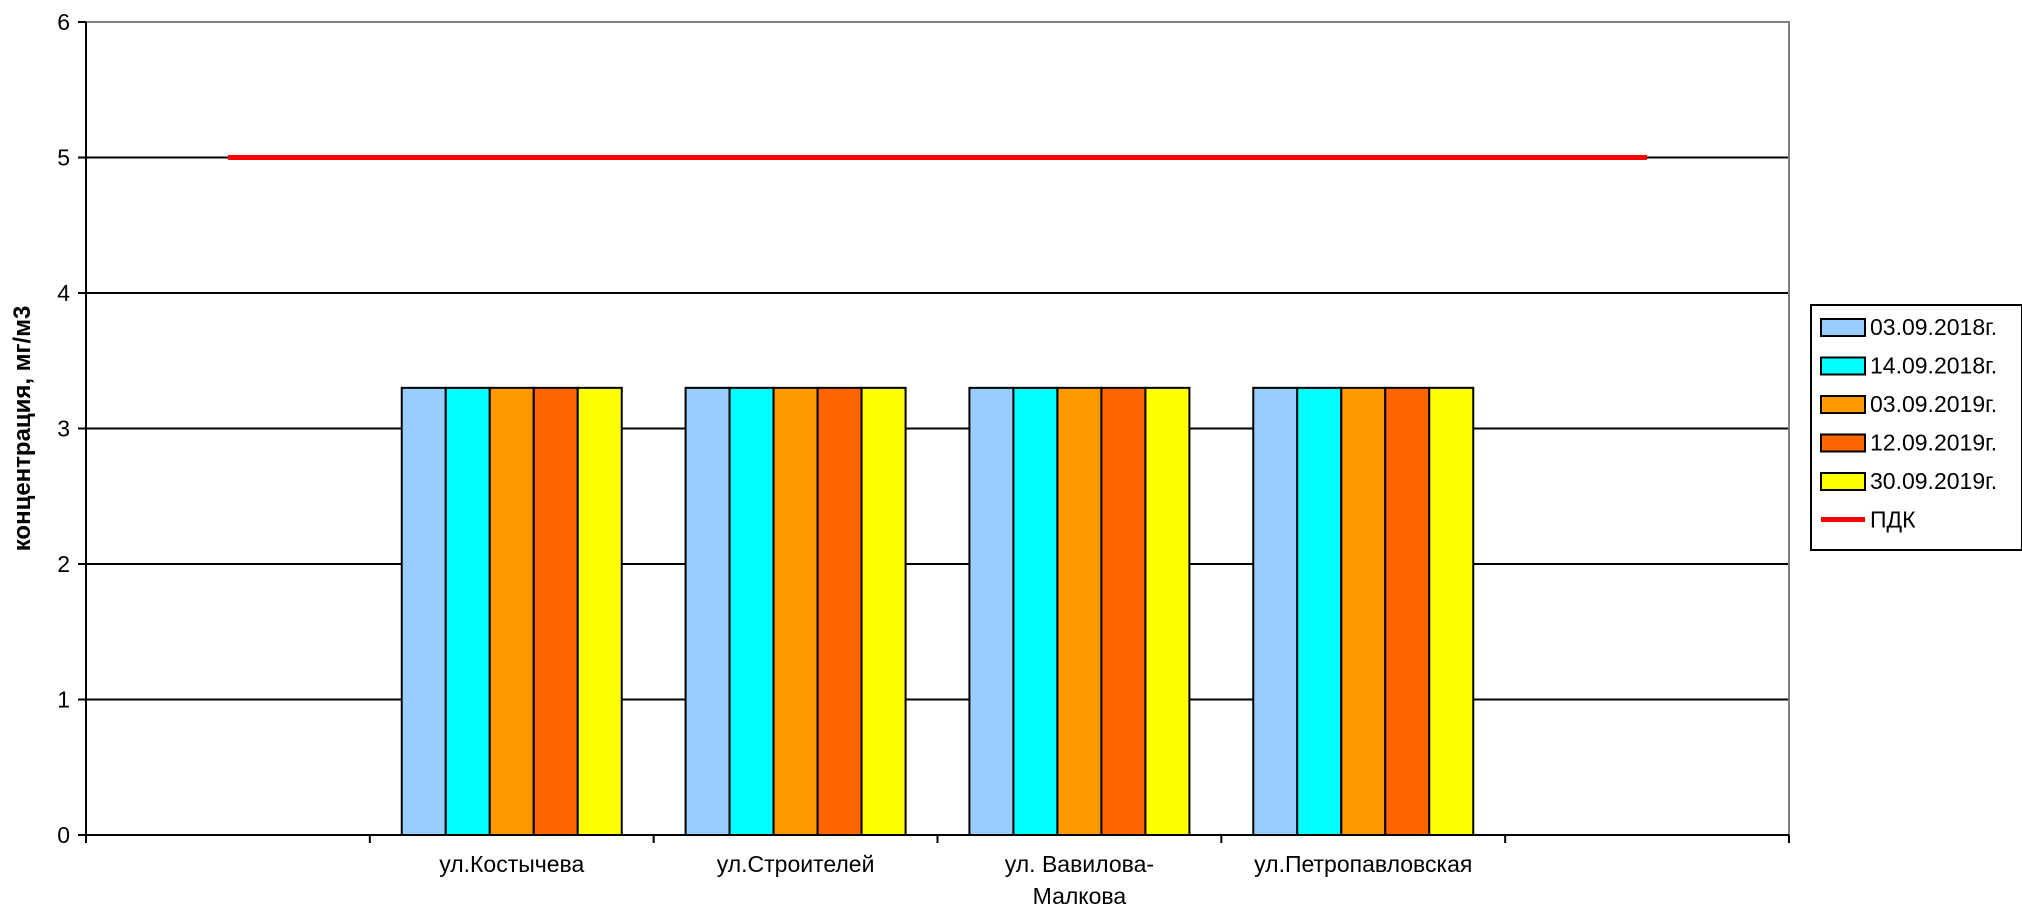  I want to click on legend-label: ПДК, so click(1893, 520).